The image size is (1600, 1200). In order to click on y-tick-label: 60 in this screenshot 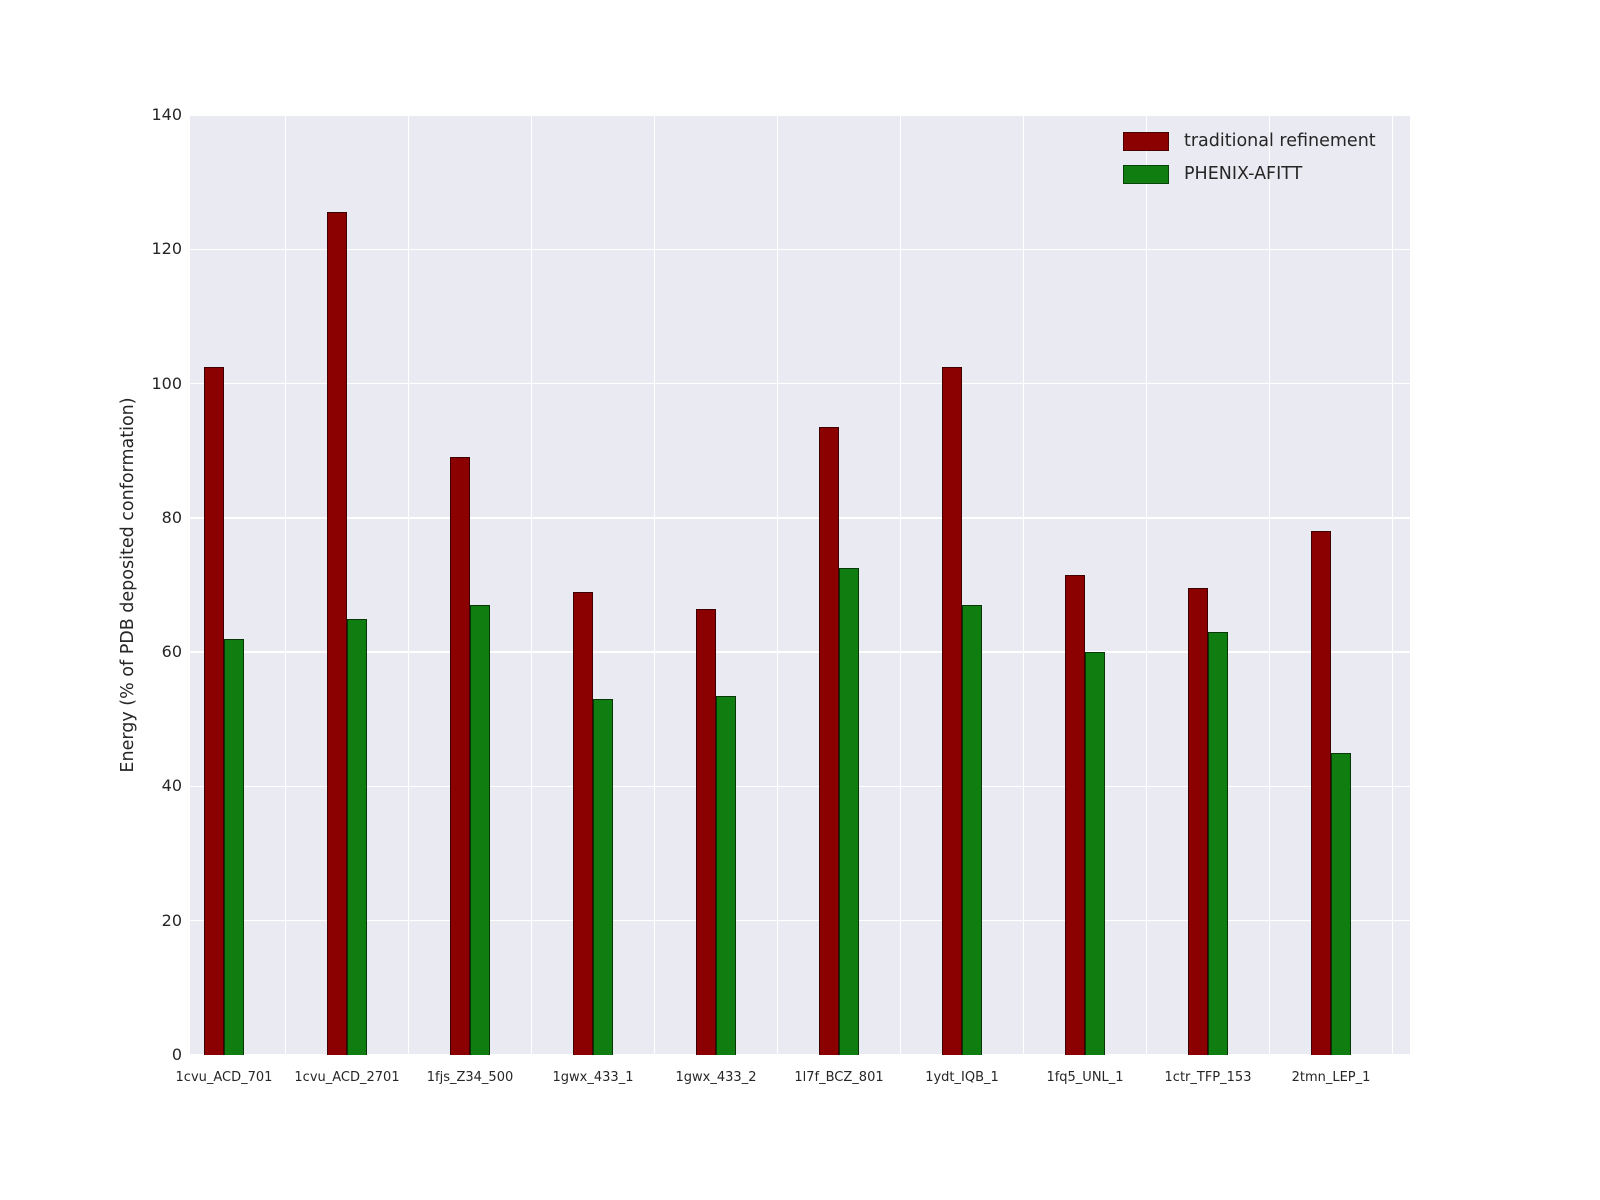, I will do `click(171, 652)`.